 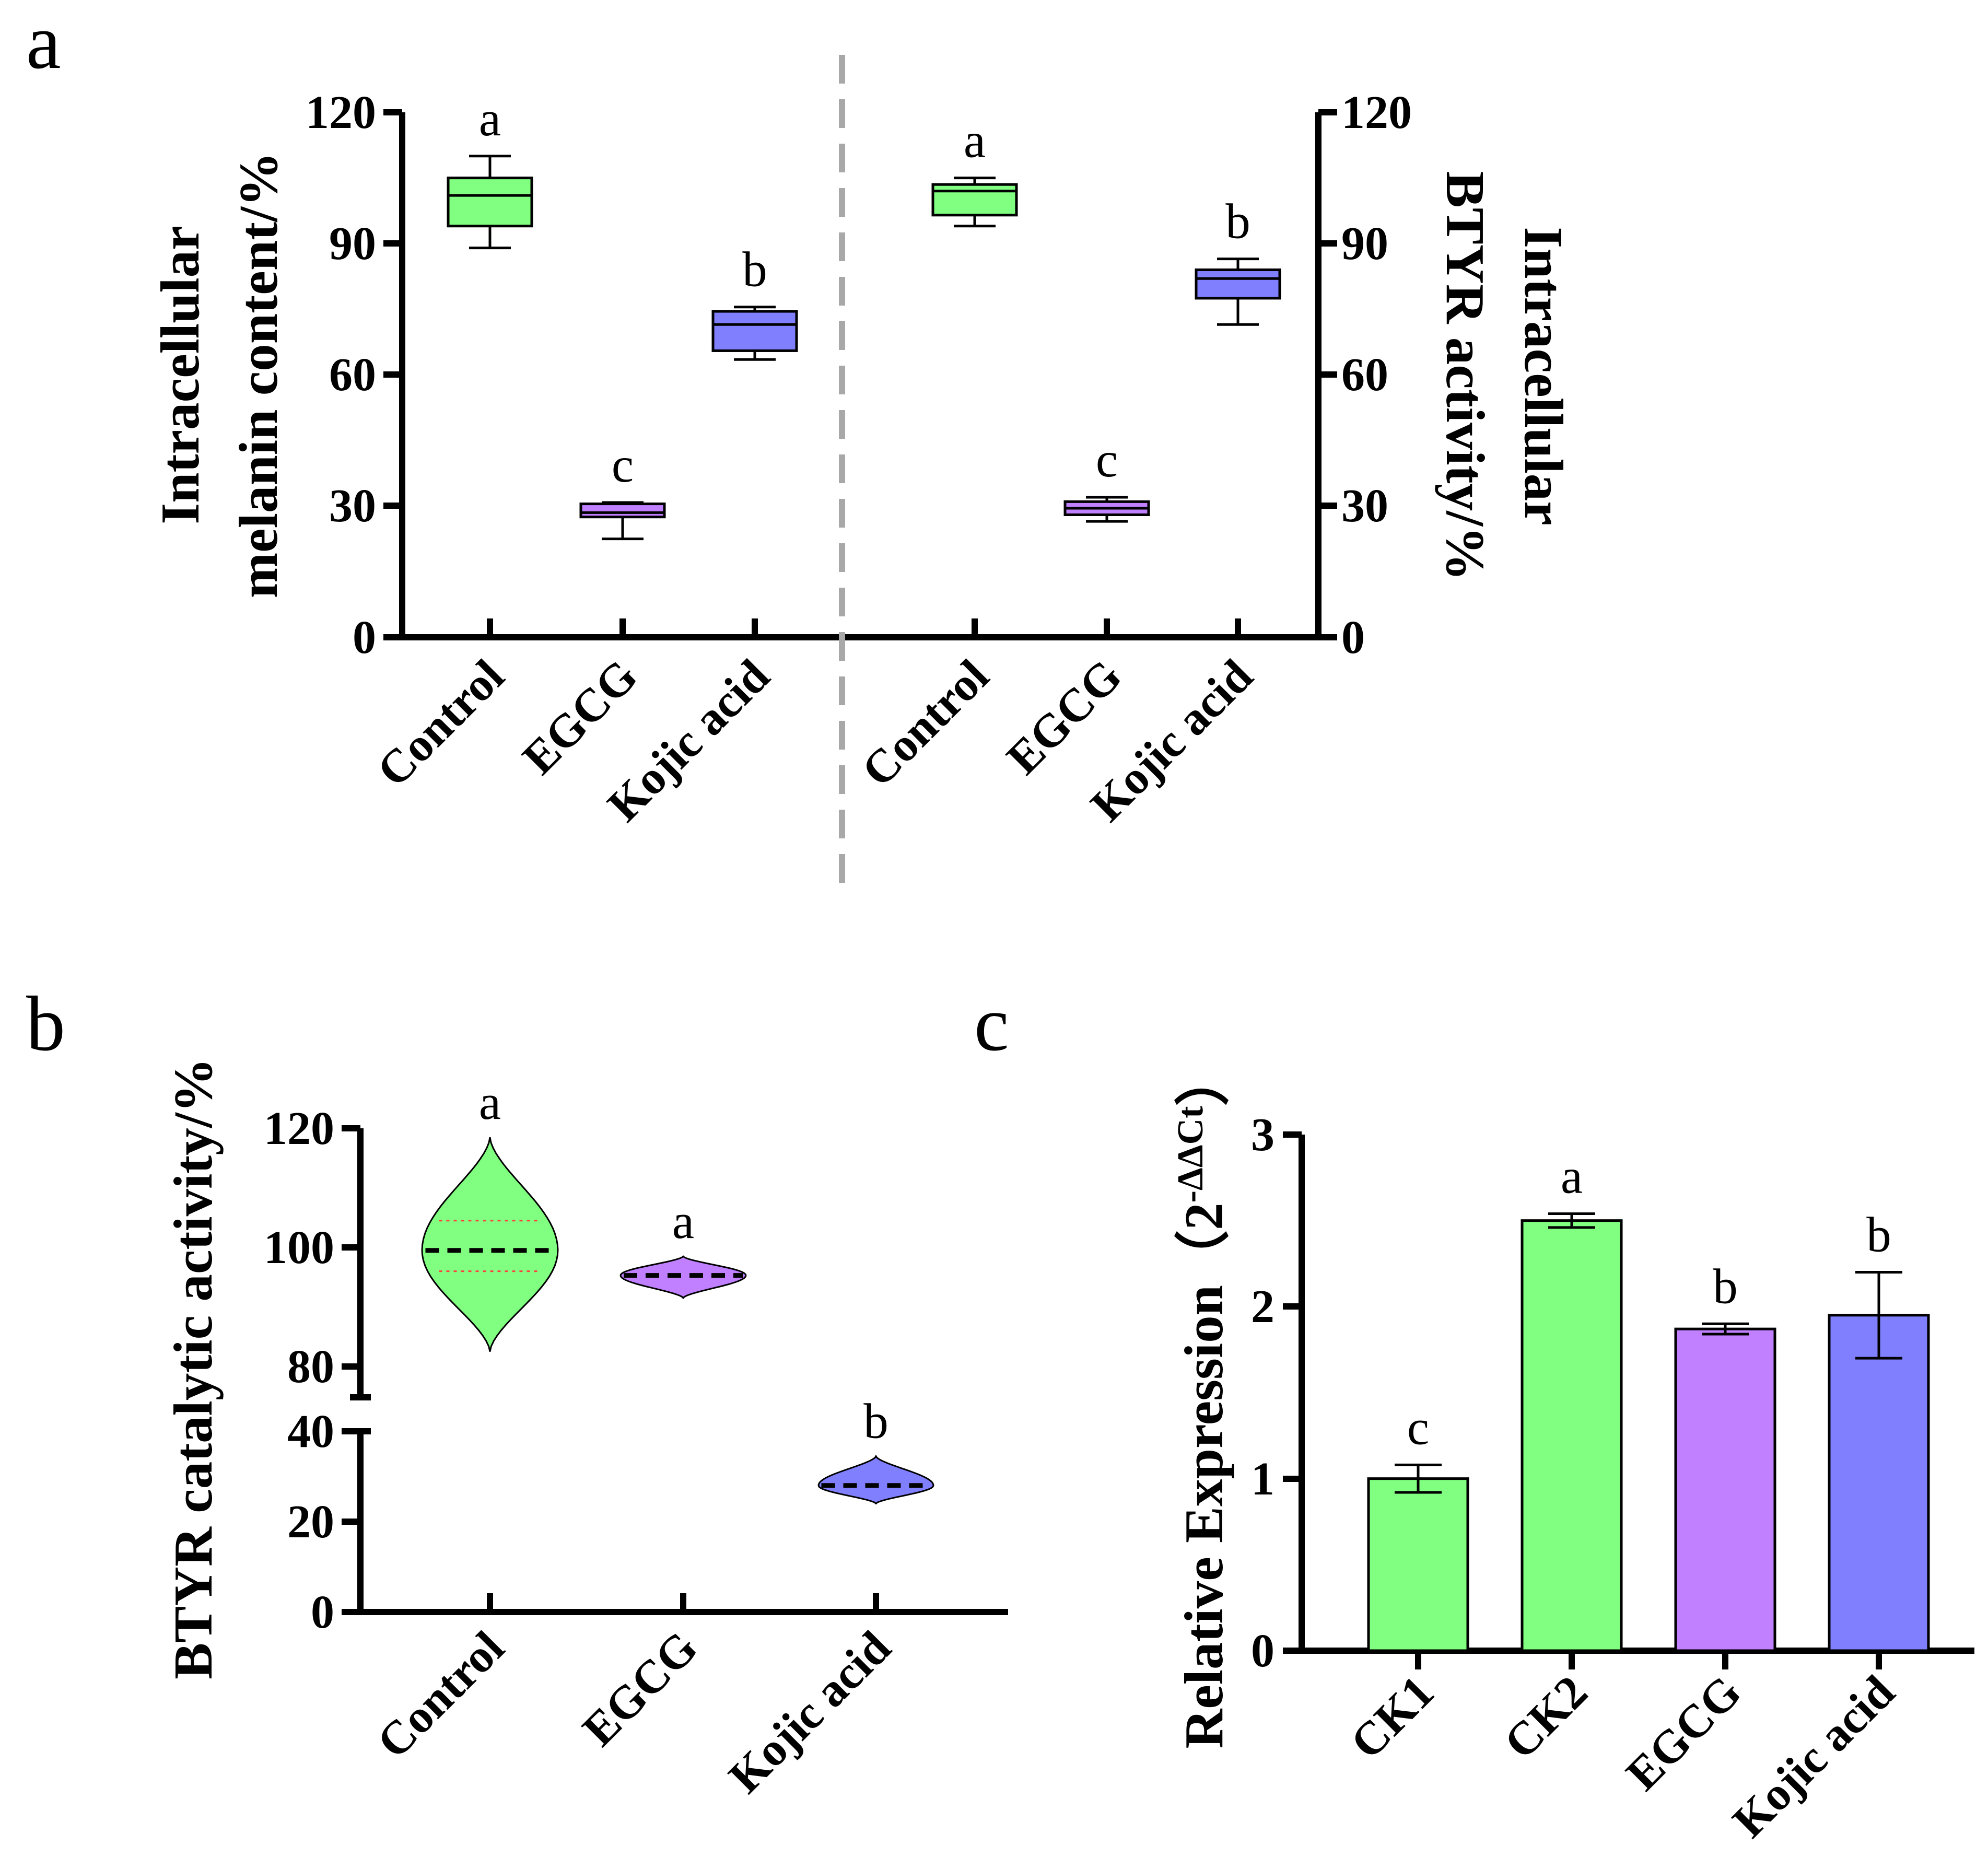 I want to click on a-right-y-ticks: 0 30 60 90 120, so click(x=1365, y=375).